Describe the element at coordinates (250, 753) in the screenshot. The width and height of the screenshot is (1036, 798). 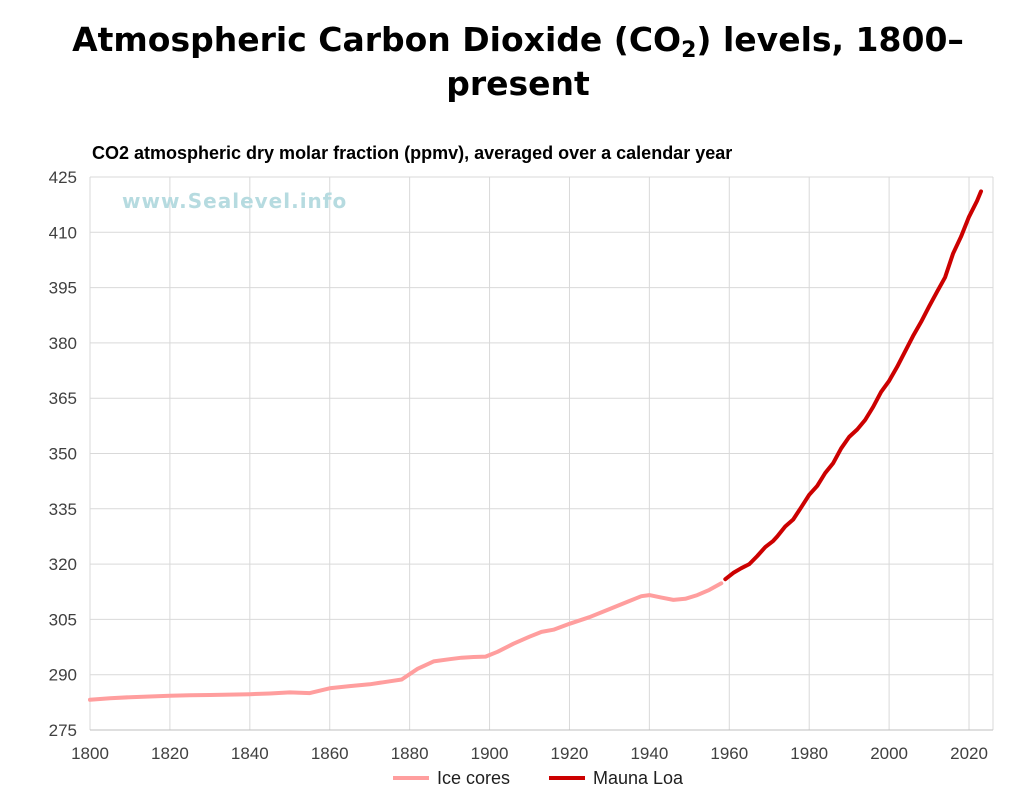
I see `x-tick-label: 1840` at that location.